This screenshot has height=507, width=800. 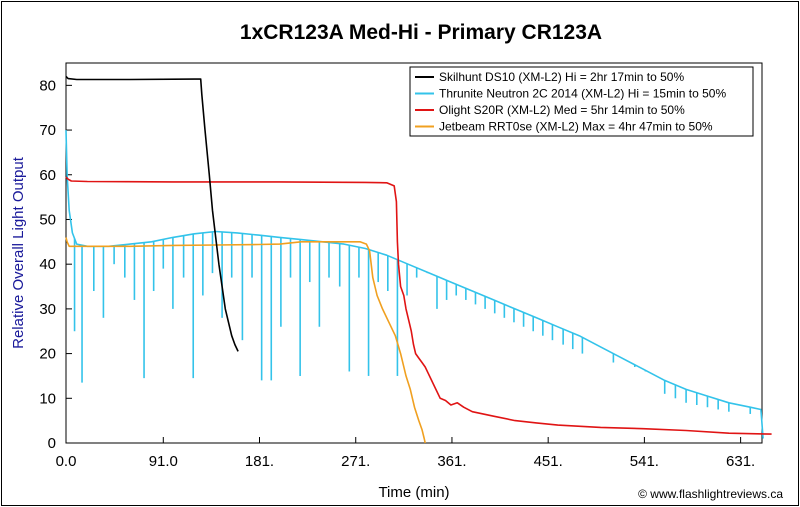 I want to click on y-tick-label: 30, so click(x=47, y=309).